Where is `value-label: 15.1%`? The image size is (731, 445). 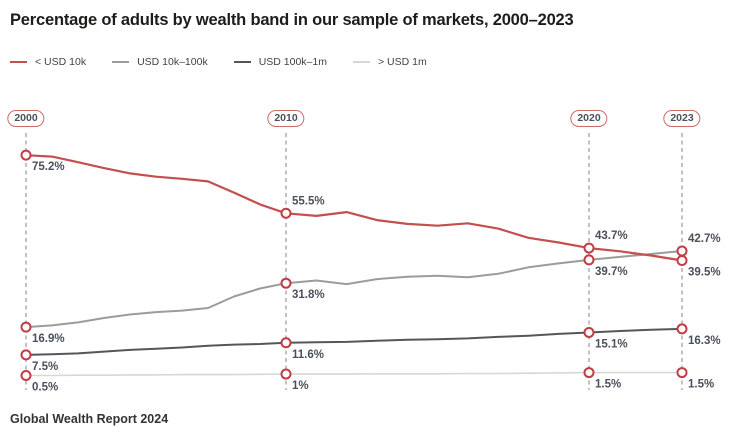 value-label: 15.1% is located at coordinates (611, 344).